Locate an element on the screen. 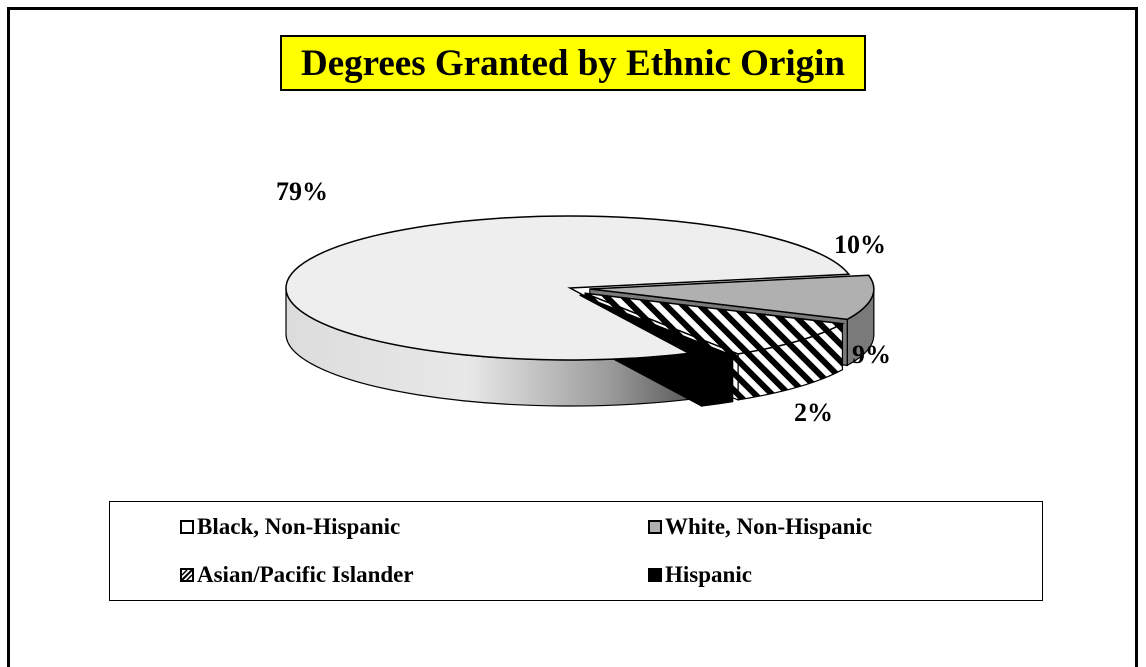 Image resolution: width=1146 pixels, height=667 pixels. legend-label: White, Non-Hispanic is located at coordinates (769, 526).